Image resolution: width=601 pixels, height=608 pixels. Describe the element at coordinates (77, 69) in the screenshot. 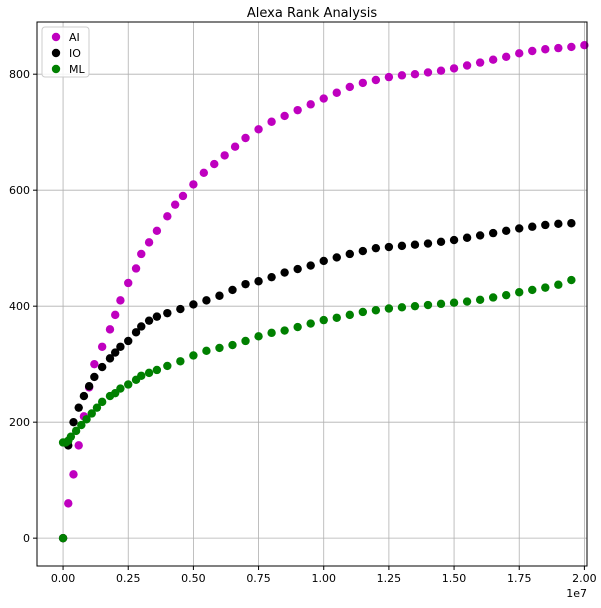

I see `legend-label-ml: ML` at that location.